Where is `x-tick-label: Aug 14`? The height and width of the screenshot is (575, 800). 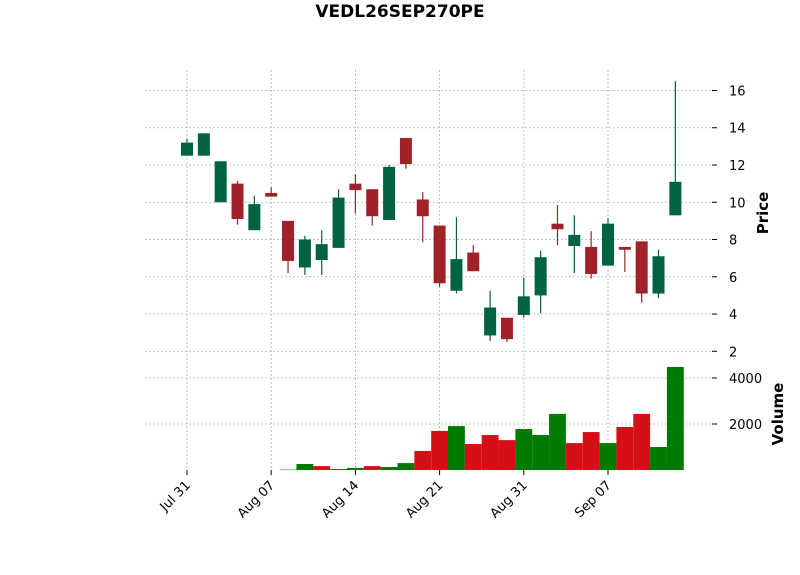 x-tick-label: Aug 14 is located at coordinates (340, 499).